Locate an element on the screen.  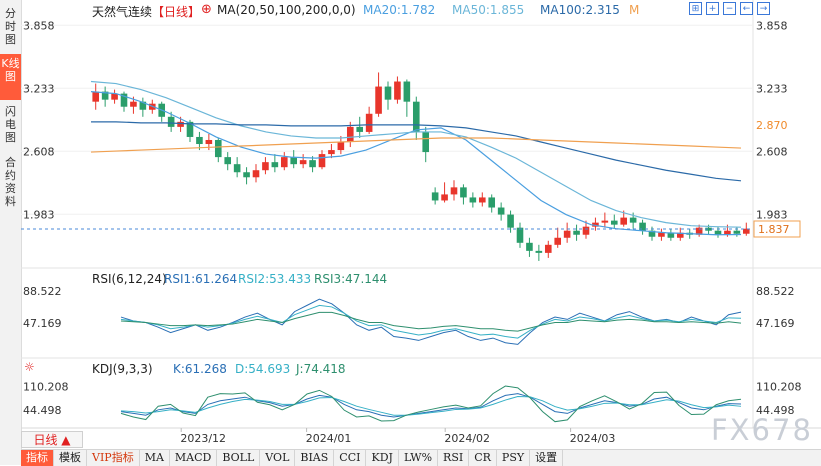
scroll-right-button: → is located at coordinates (763, 8).